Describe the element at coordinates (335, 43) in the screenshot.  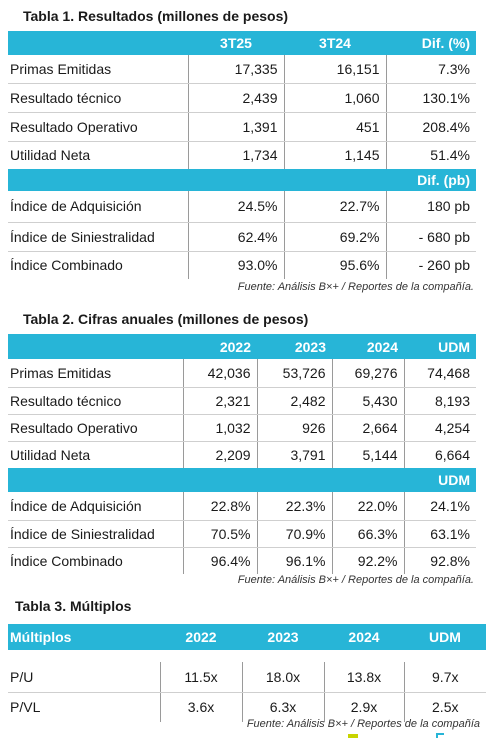
I see `table1-header-3t24: 3T24` at that location.